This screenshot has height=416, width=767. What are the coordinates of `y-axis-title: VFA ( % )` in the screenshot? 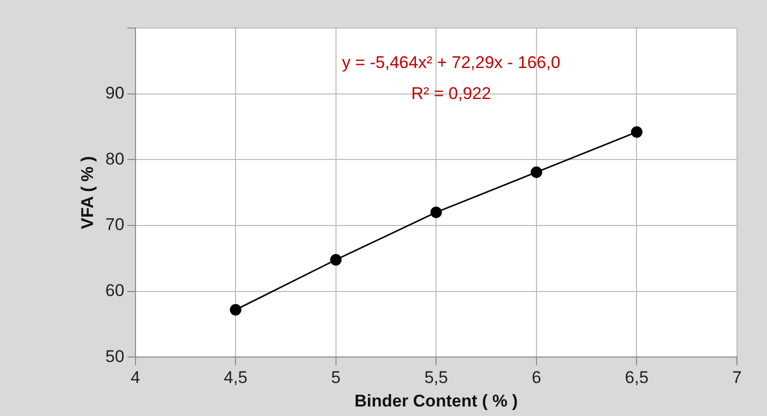 It's located at (87, 193).